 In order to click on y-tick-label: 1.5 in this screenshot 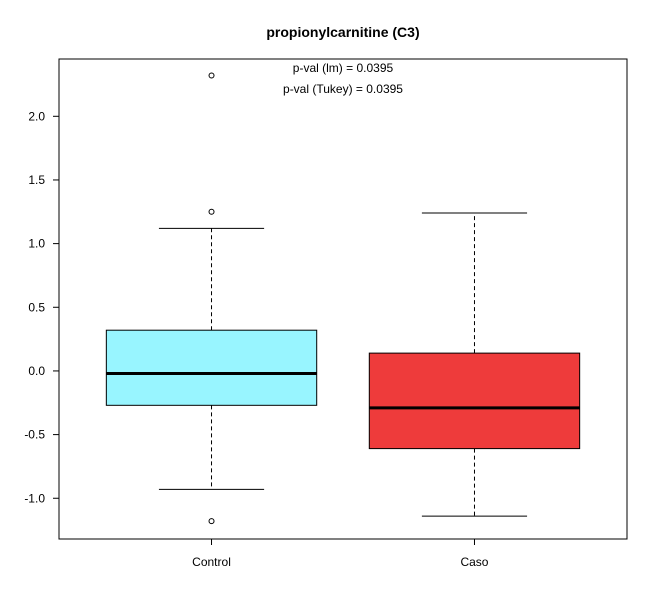, I will do `click(36, 180)`.